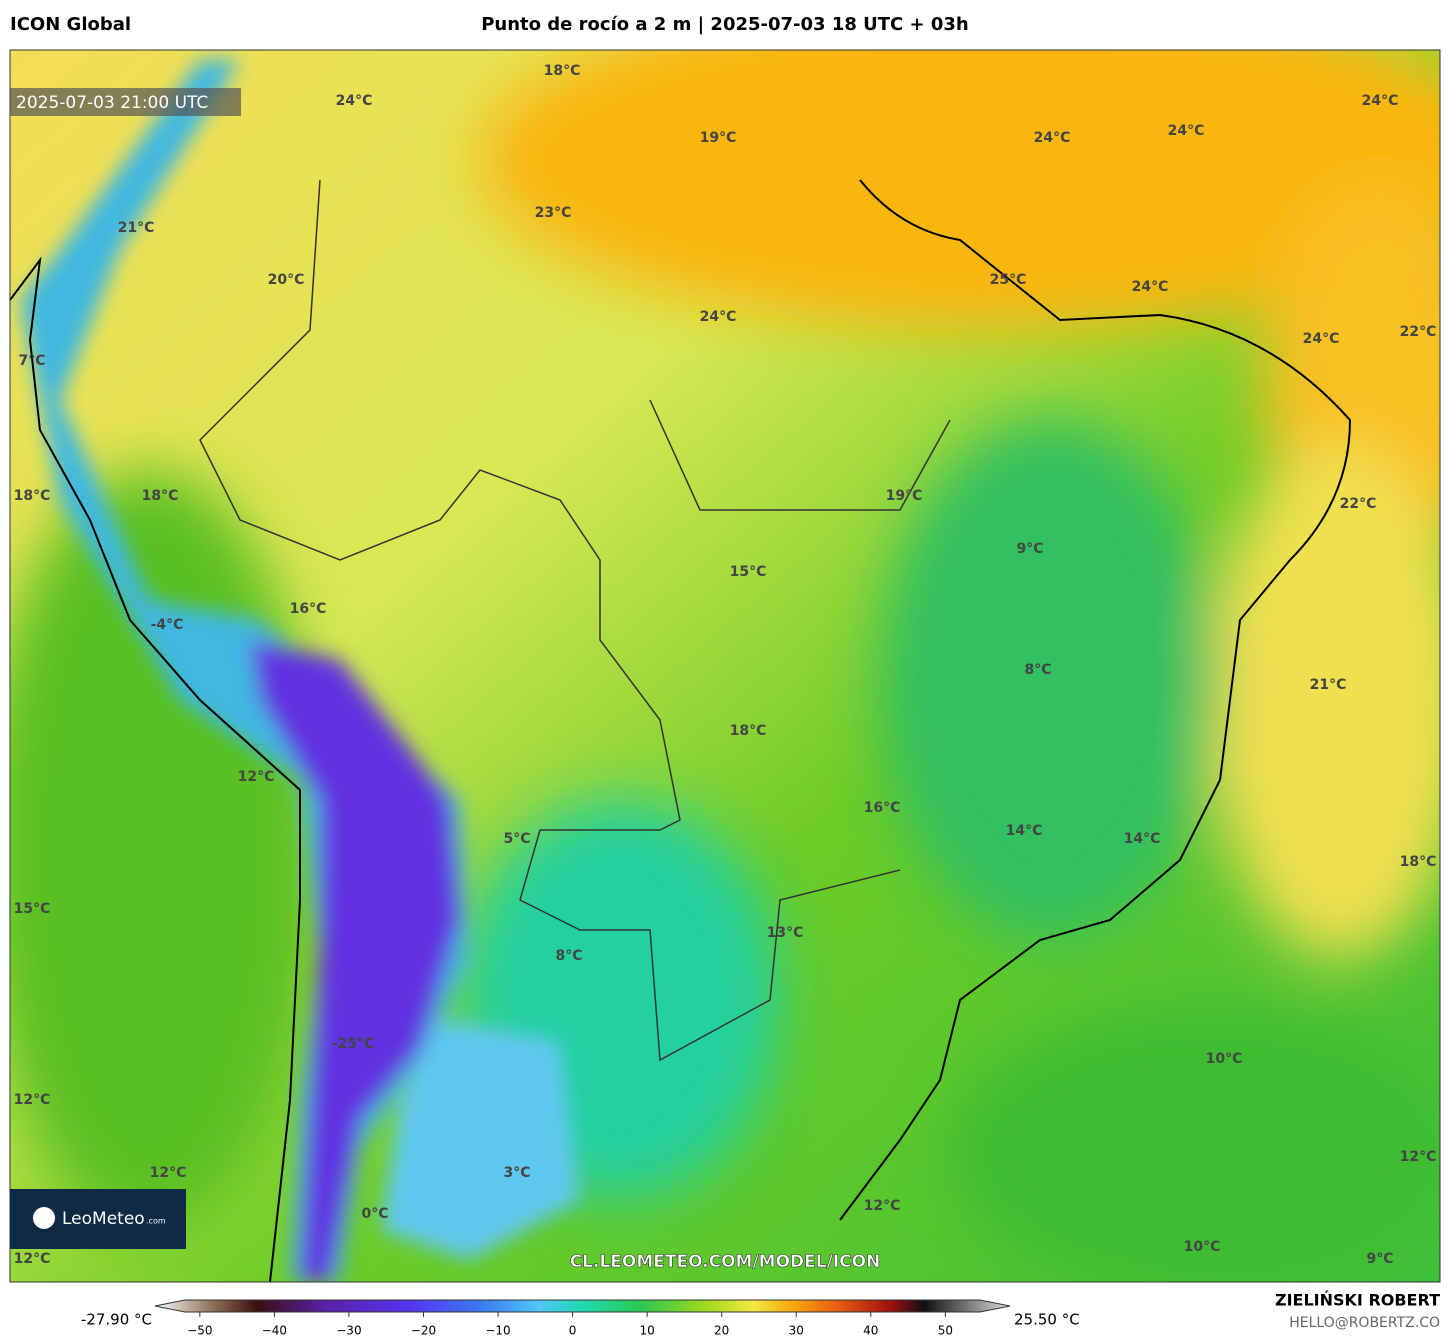 This screenshot has height=1343, width=1450. What do you see at coordinates (112, 103) in the screenshot?
I see `valid-time: 2025-07-03 21:00 UTC` at bounding box center [112, 103].